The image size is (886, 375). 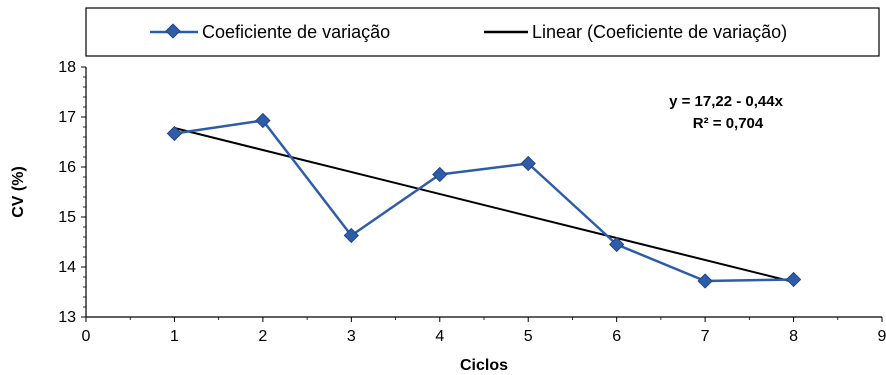 I want to click on x-ticks: 0 1 2 3 4 5 6 7 8 9, so click(x=484, y=331).